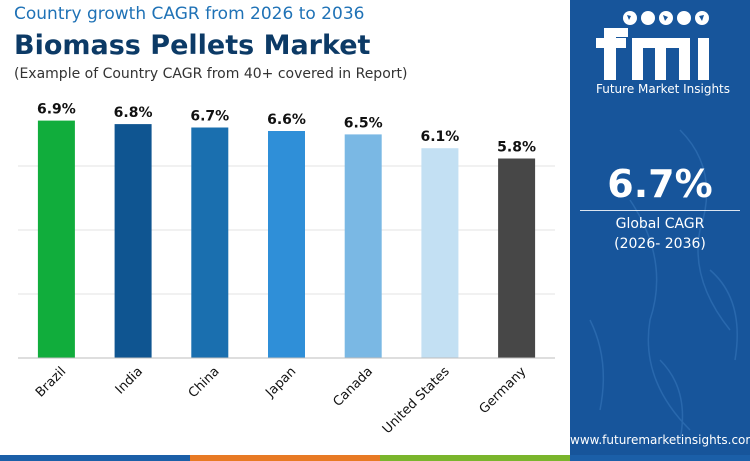 The width and height of the screenshot is (750, 461). Describe the element at coordinates (416, 400) in the screenshot. I see `category-label: United States` at that location.